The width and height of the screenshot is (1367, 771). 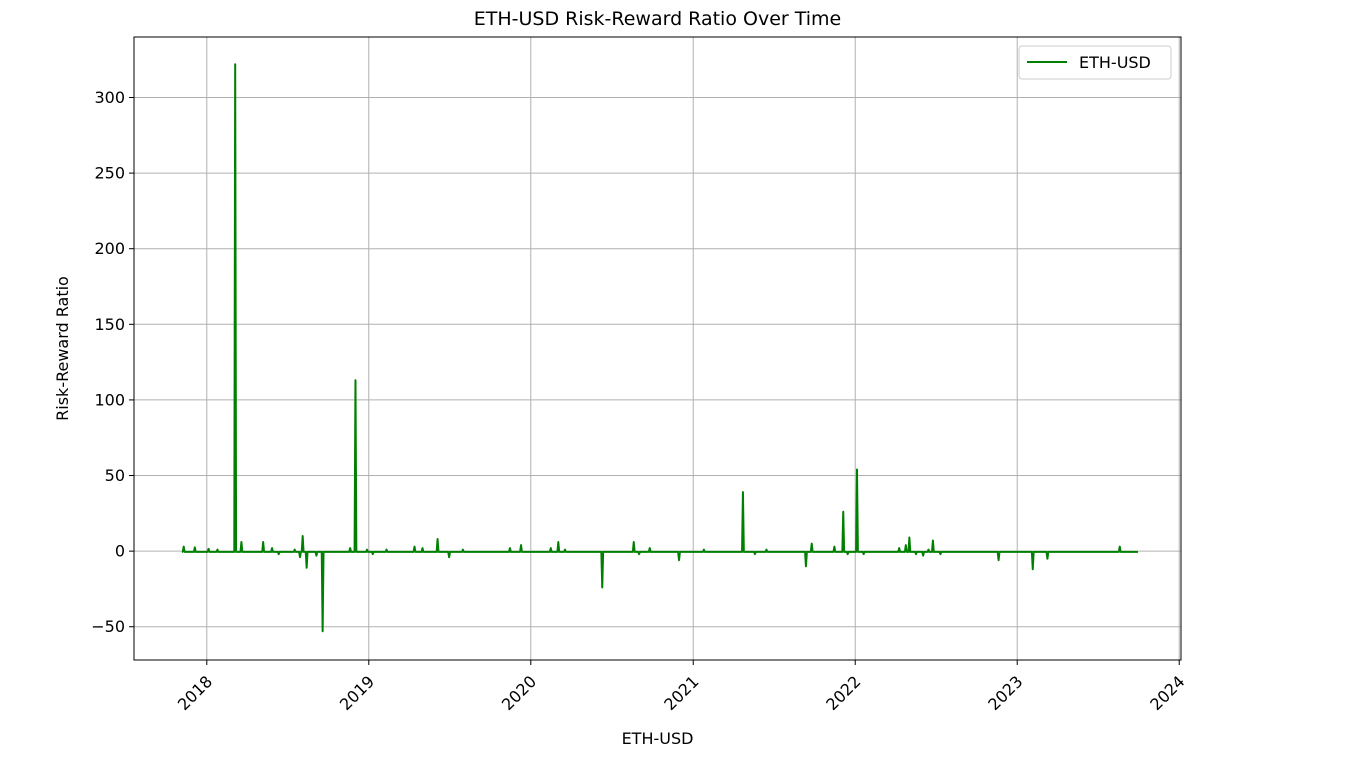 I want to click on x-tick-label: 2022, so click(x=843, y=693).